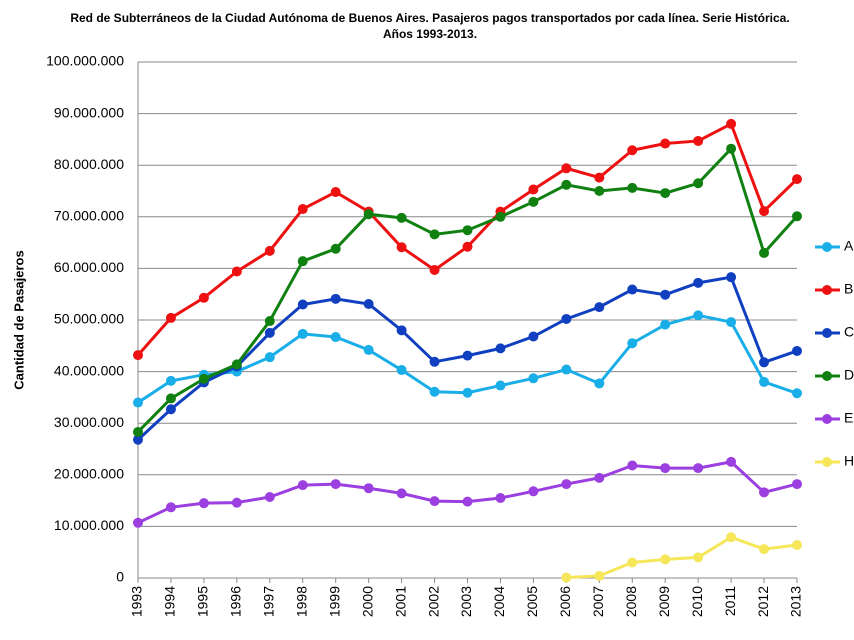  Describe the element at coordinates (236, 601) in the screenshot. I see `x-tick-label: 1996` at that location.